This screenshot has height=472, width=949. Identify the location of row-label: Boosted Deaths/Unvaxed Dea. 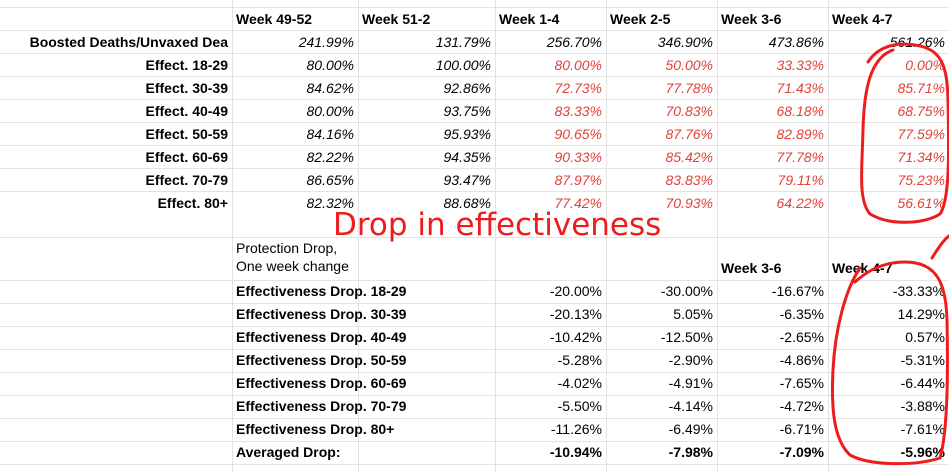
(128, 42).